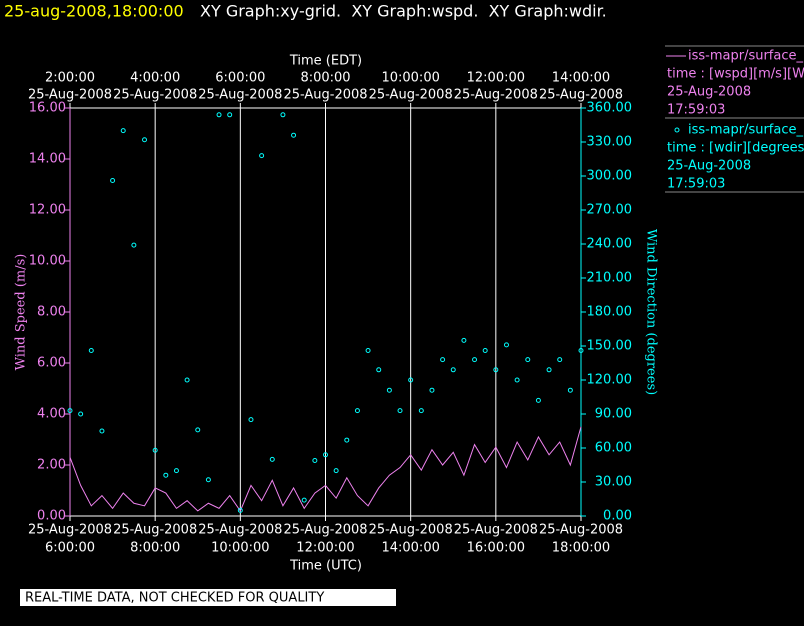 The height and width of the screenshot is (626, 804). I want to click on timestamp: 25-aug-2008,18:00:00, so click(94, 11).